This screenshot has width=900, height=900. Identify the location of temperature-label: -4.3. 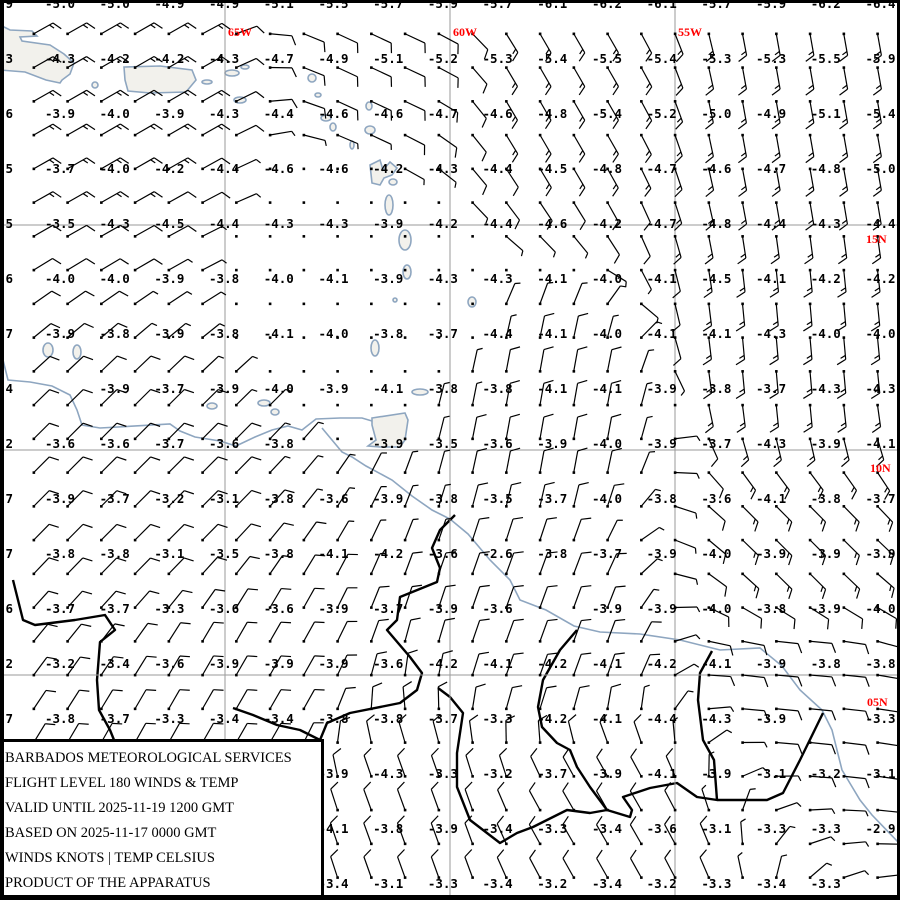
(224, 58).